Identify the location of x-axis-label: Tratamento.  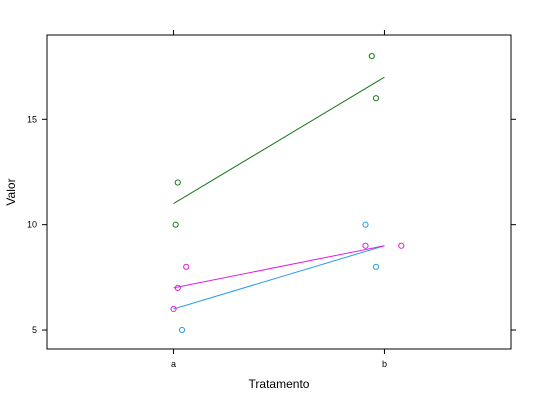
(279, 384).